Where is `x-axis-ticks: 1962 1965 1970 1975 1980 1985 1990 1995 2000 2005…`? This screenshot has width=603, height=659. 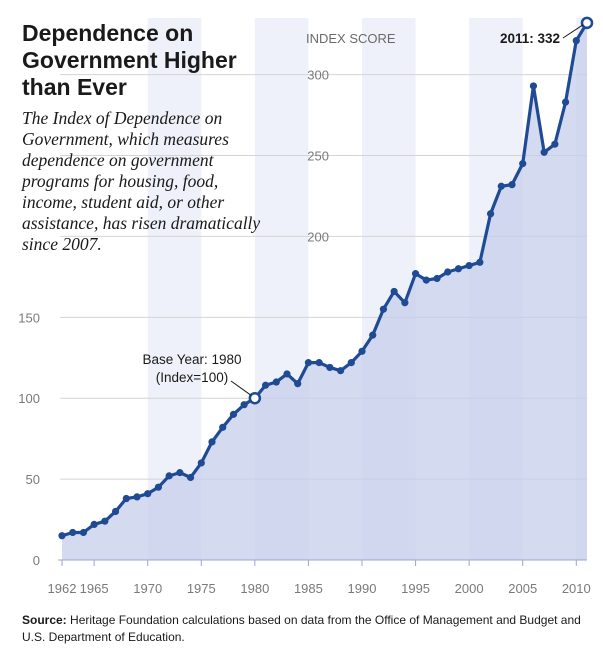
x-axis-ticks: 1962 1965 1970 1975 1980 1985 1990 1995 2000 2005… is located at coordinates (319, 578).